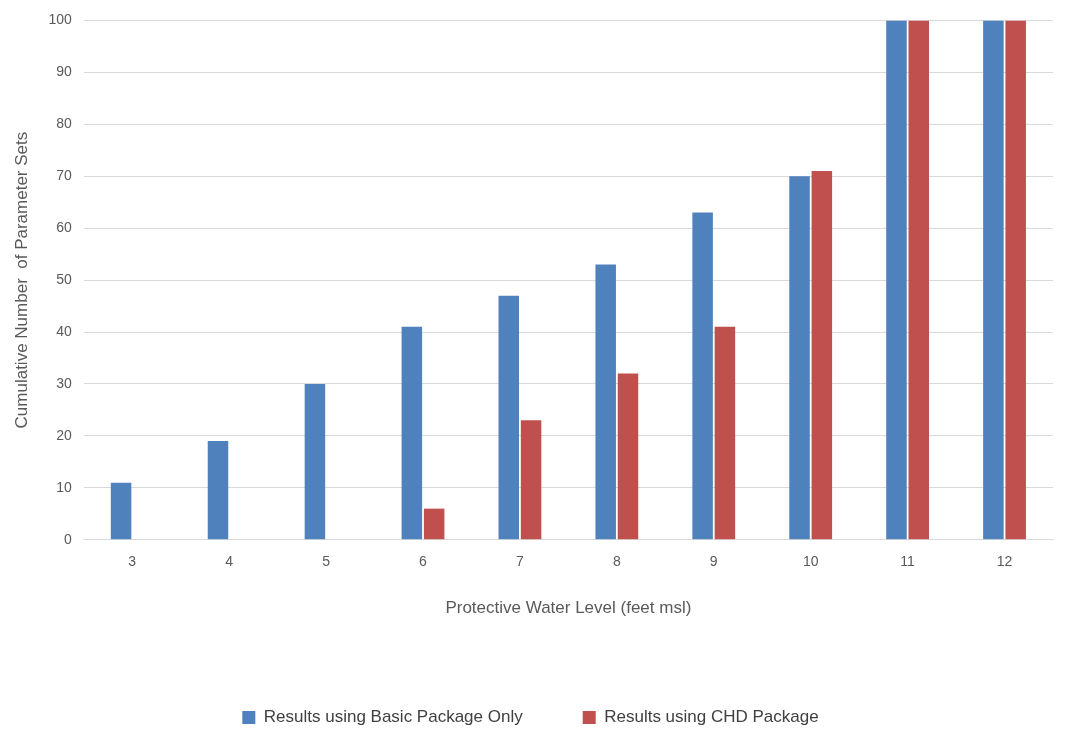 The height and width of the screenshot is (746, 1067). I want to click on x-tick-label: 10, so click(810, 561).